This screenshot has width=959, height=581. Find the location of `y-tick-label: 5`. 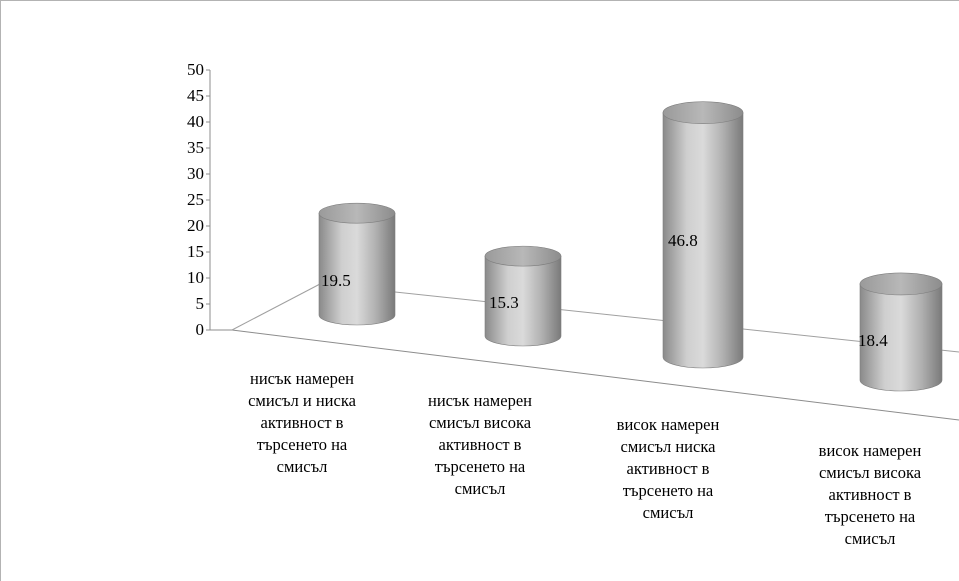

y-tick-label: 5 is located at coordinates (200, 303).